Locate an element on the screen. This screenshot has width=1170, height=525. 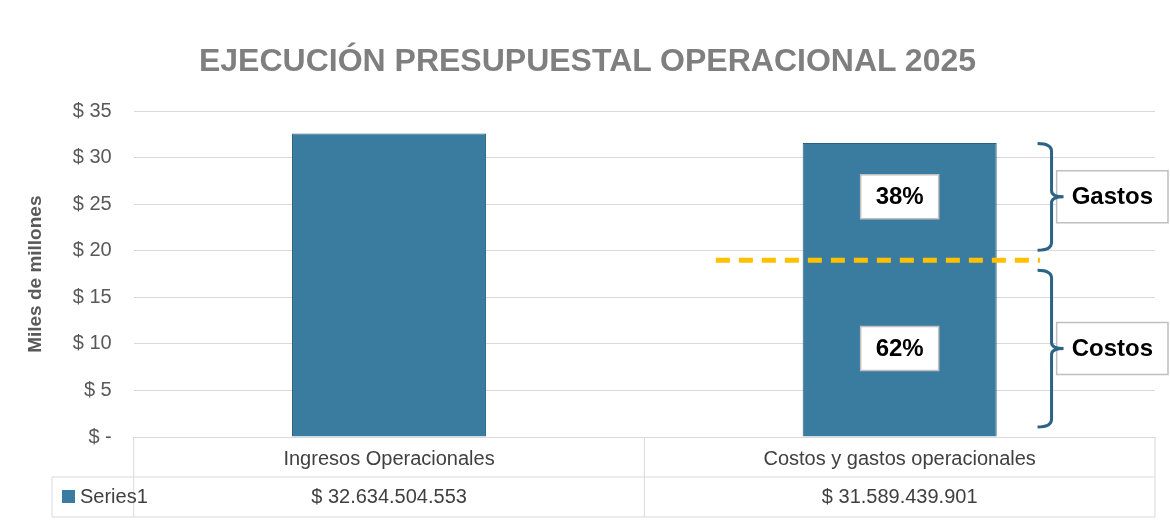
y-tick-label: $ - is located at coordinates (100, 435).